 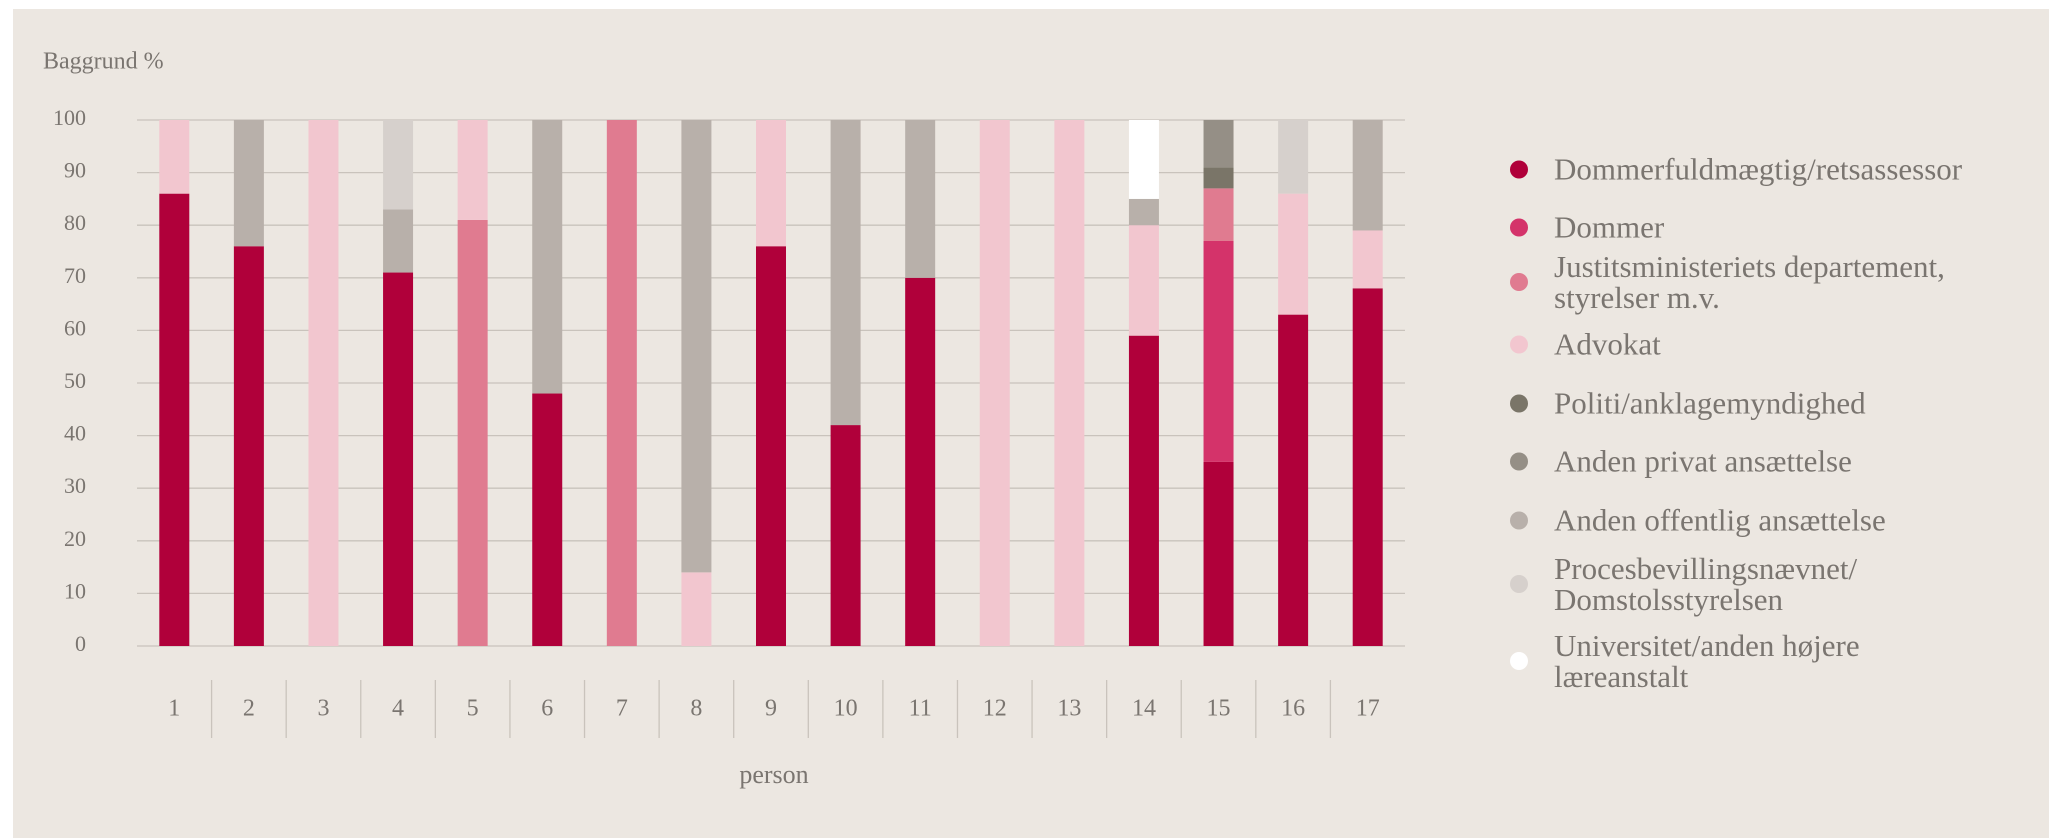 I want to click on x-axis-title: person, so click(x=773, y=774).